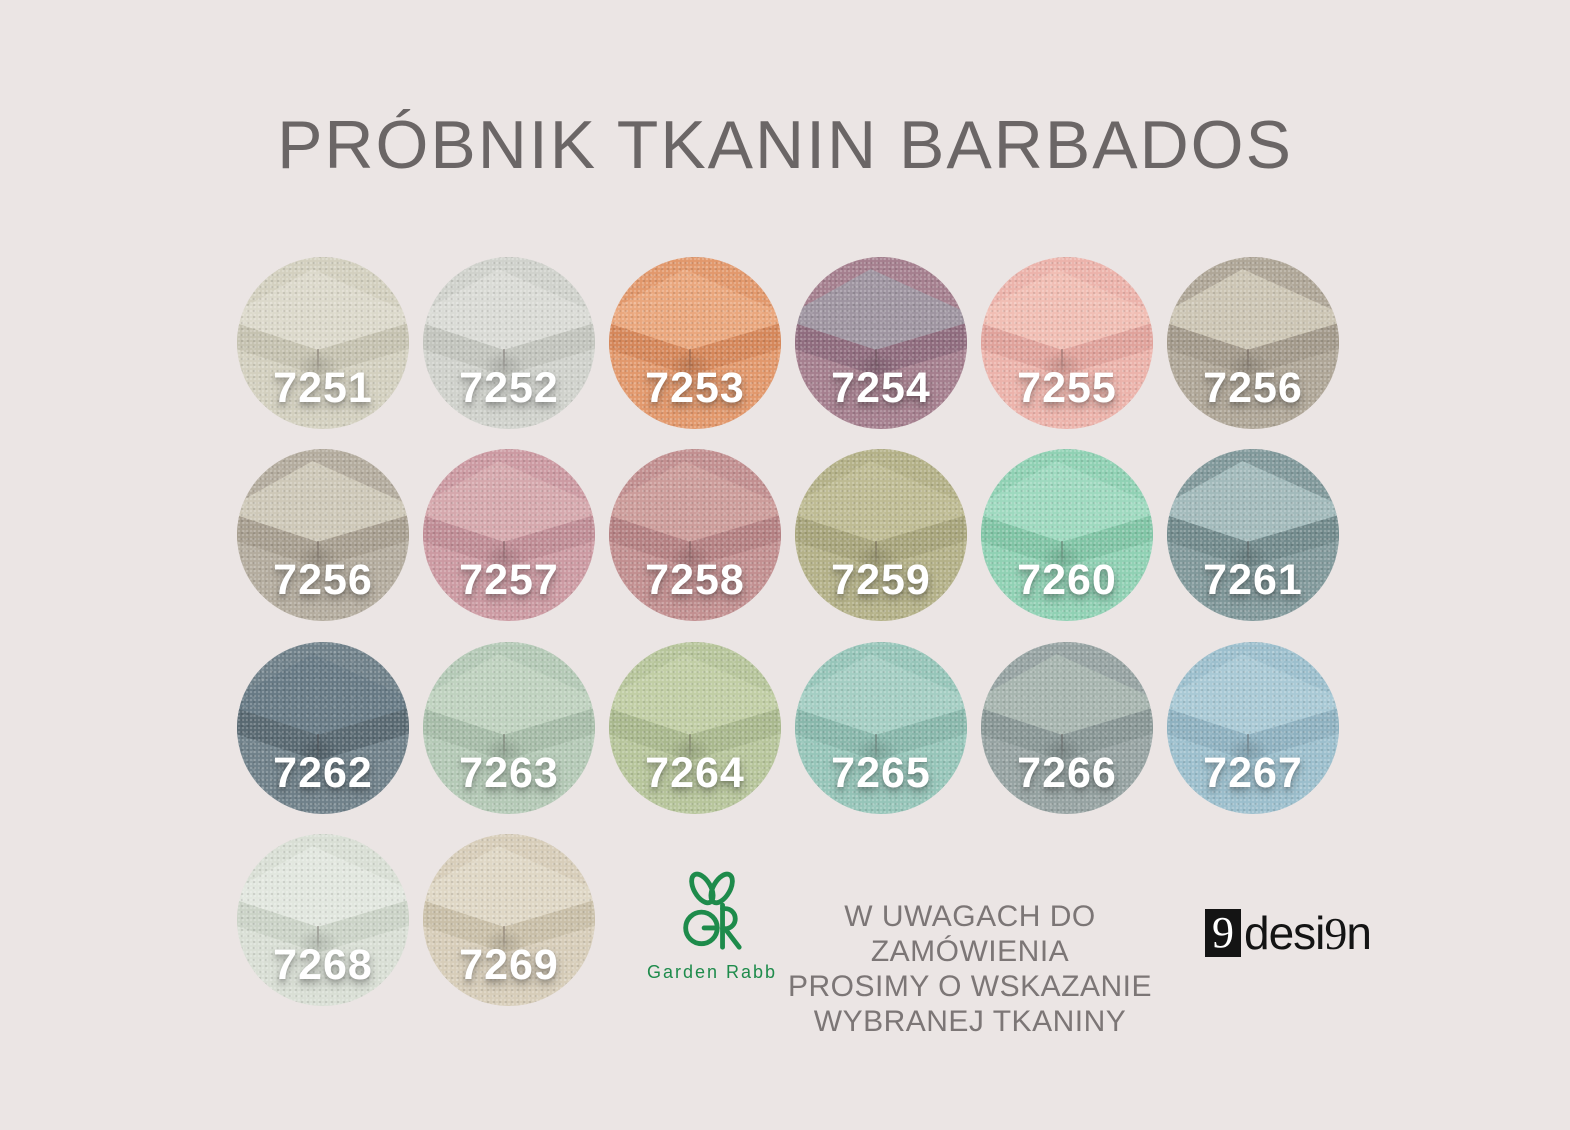 This screenshot has height=1130, width=1570. I want to click on fabric-swatch-7256: 7256, so click(1253, 343).